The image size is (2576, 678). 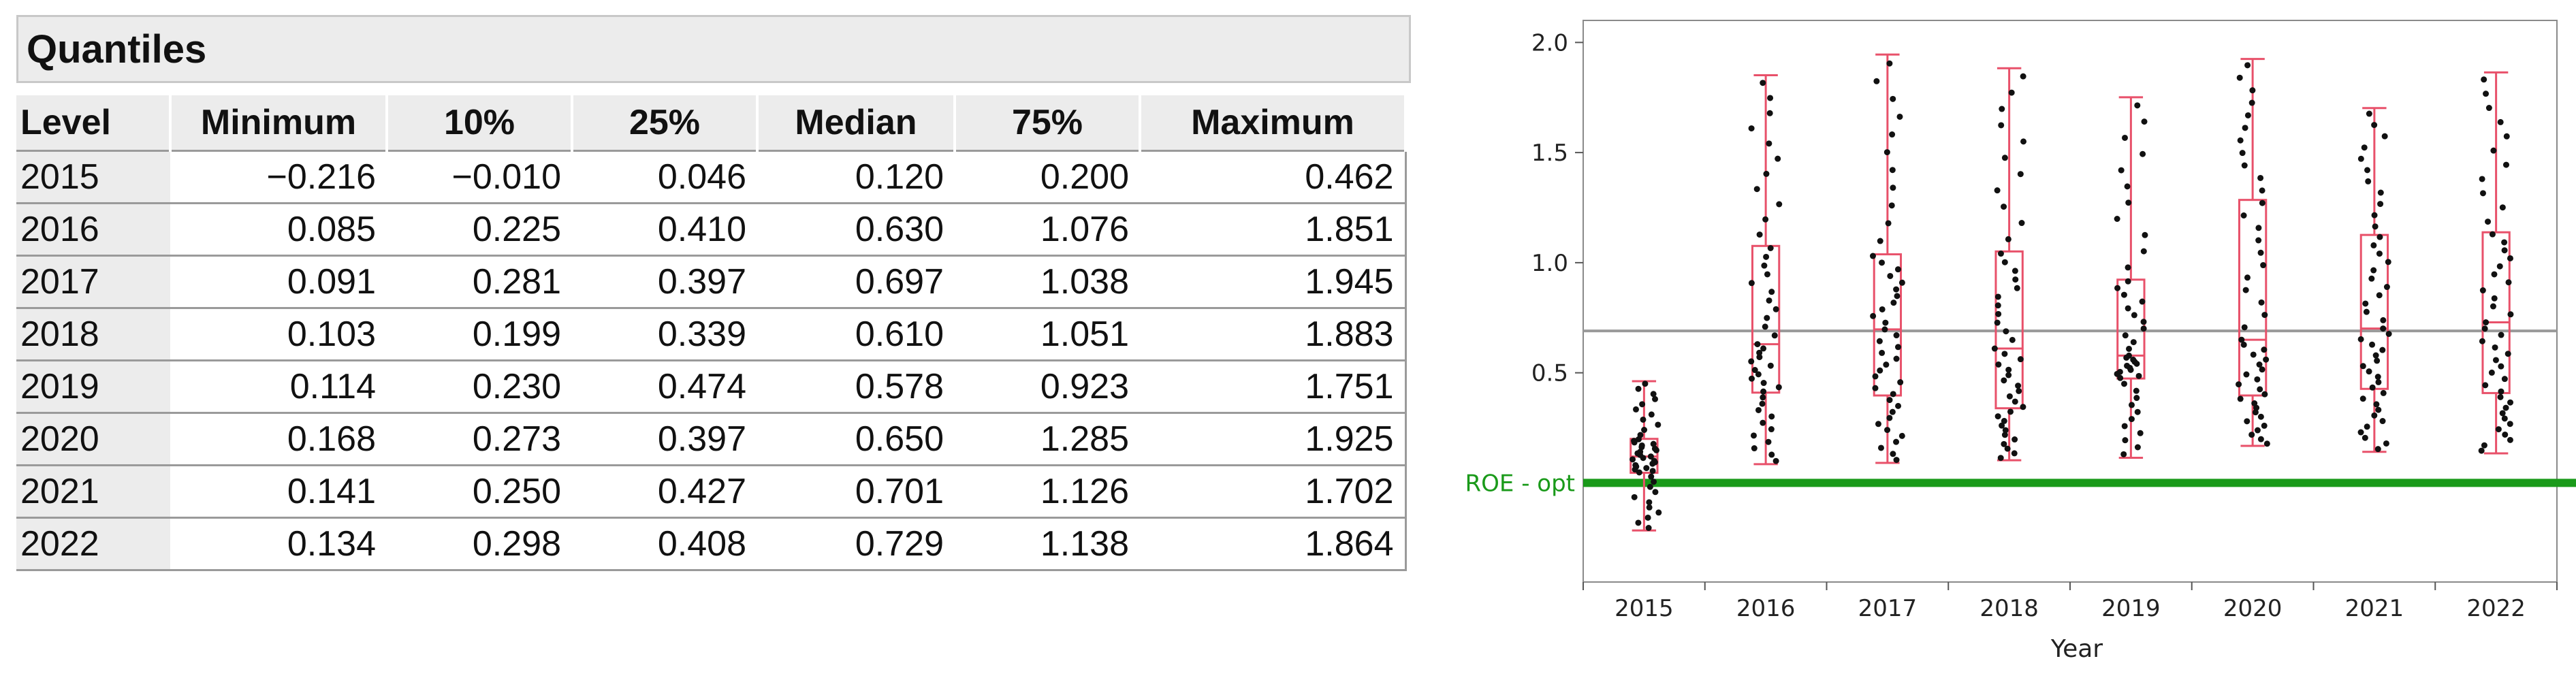 I want to click on col-header-maximum: Maximum, so click(x=1273, y=123).